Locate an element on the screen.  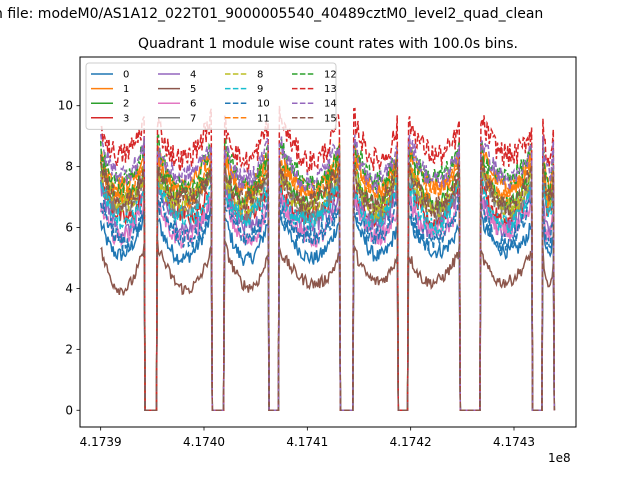
legend-label-7: 7 is located at coordinates (193, 118).